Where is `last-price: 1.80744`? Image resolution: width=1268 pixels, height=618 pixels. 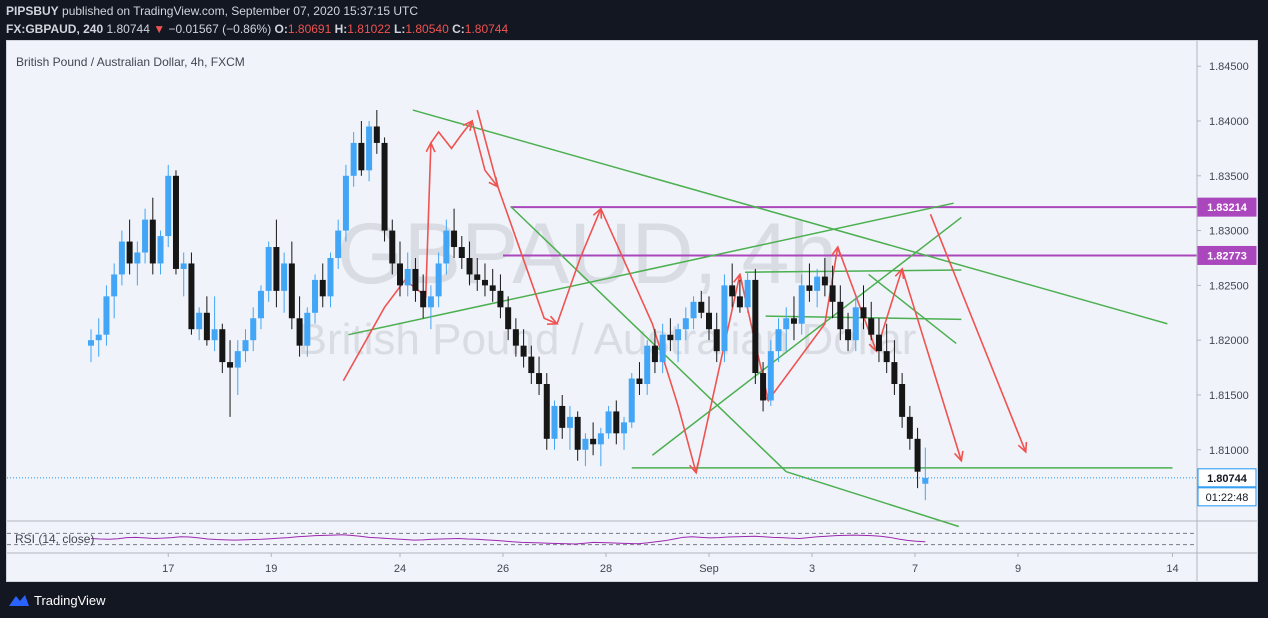
last-price: 1.80744 is located at coordinates (128, 29).